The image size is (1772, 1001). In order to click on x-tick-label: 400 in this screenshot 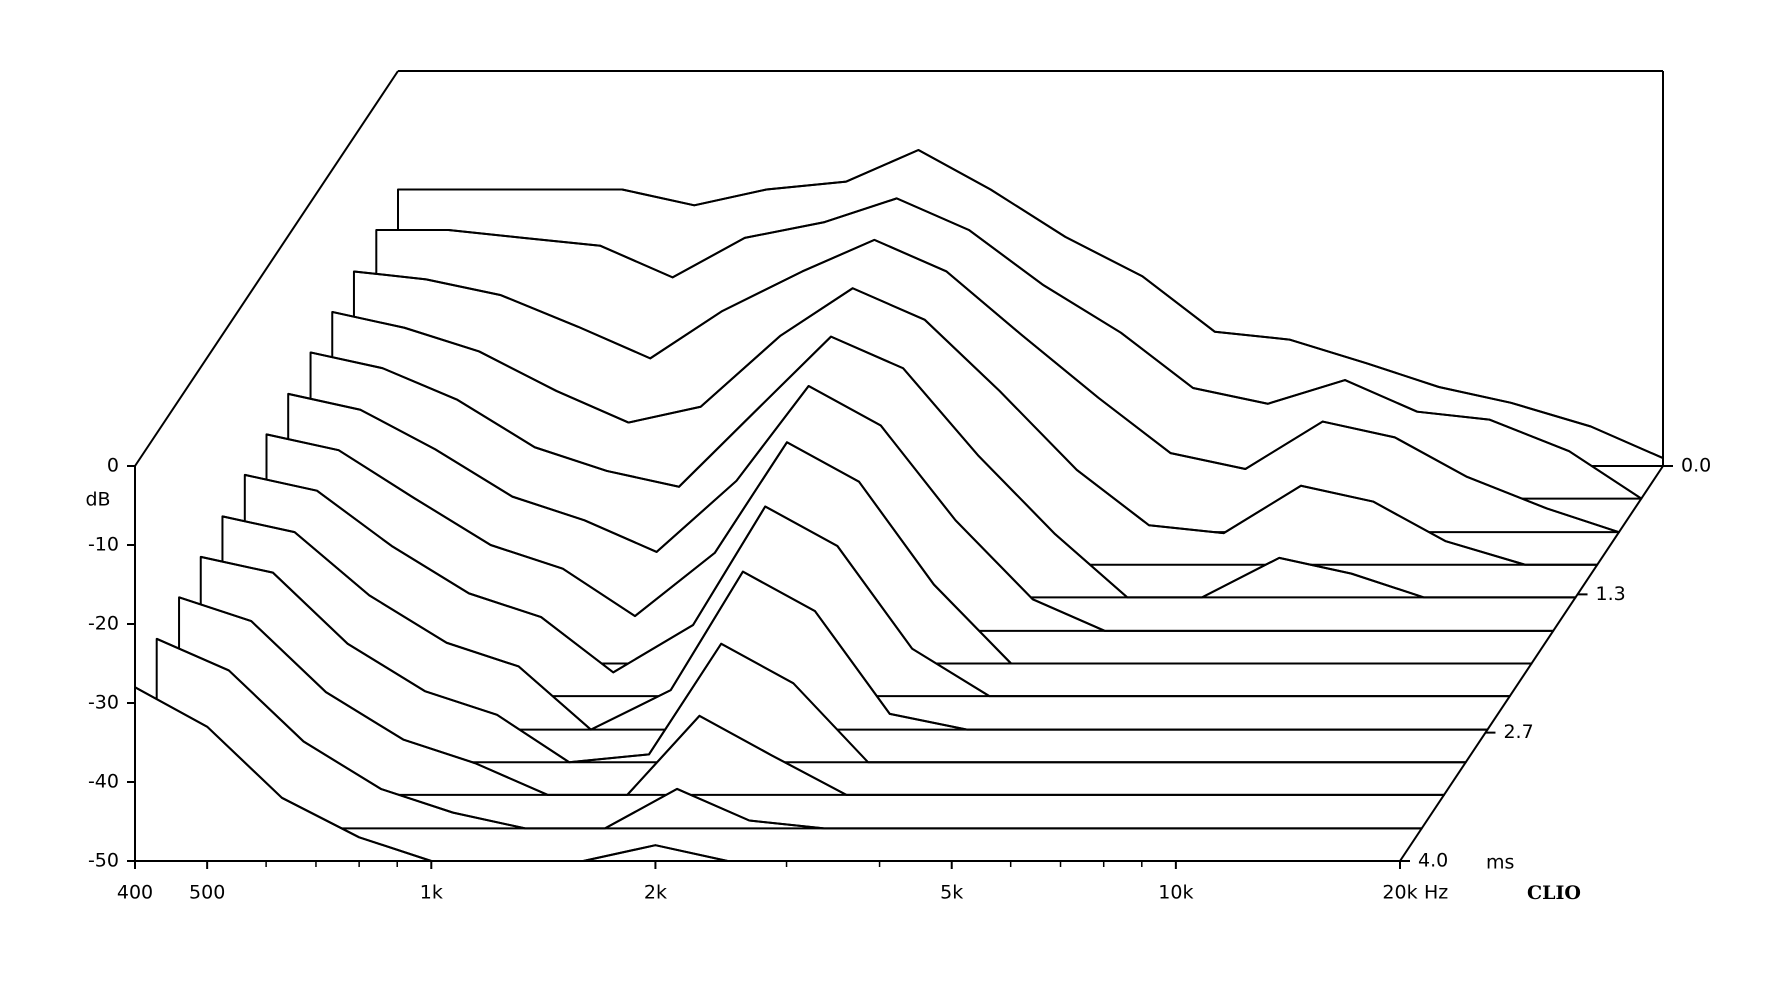, I will do `click(135, 893)`.